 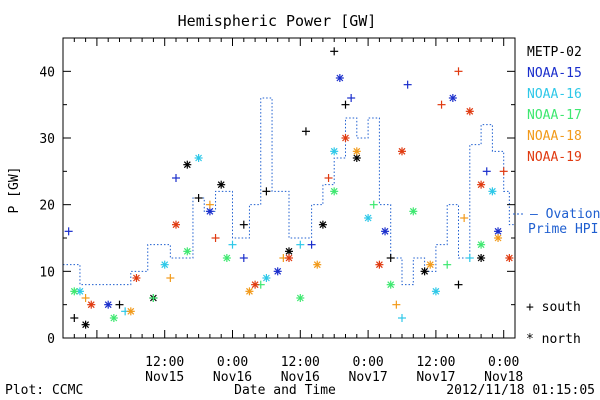 I want to click on legend-entry: NOAA-15, so click(x=554, y=73).